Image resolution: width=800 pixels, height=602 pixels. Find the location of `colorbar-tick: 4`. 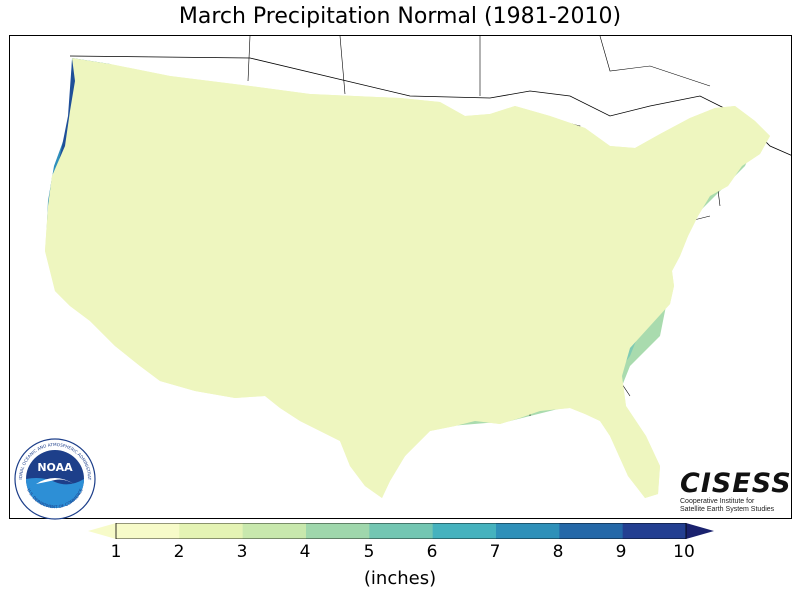

colorbar-tick: 4 is located at coordinates (305, 552).